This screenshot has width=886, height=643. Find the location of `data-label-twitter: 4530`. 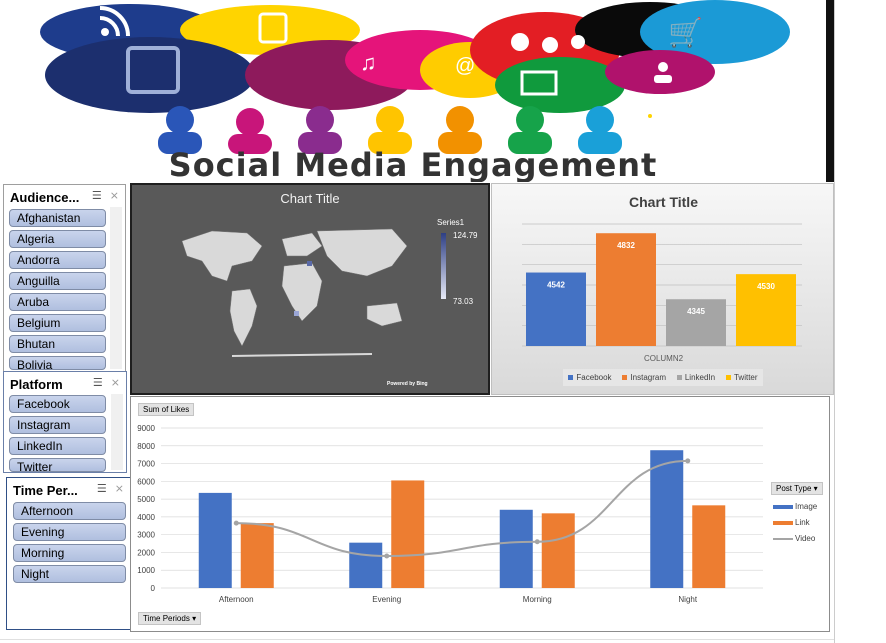

data-label-twitter: 4530 is located at coordinates (766, 286).